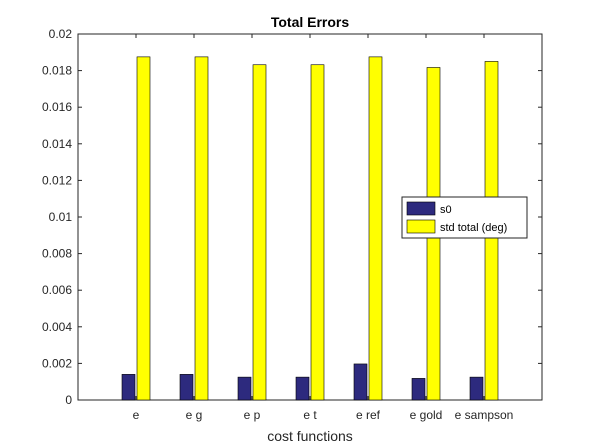 The width and height of the screenshot is (598, 448). Describe the element at coordinates (136, 415) in the screenshot. I see `x-tick-label: e` at that location.